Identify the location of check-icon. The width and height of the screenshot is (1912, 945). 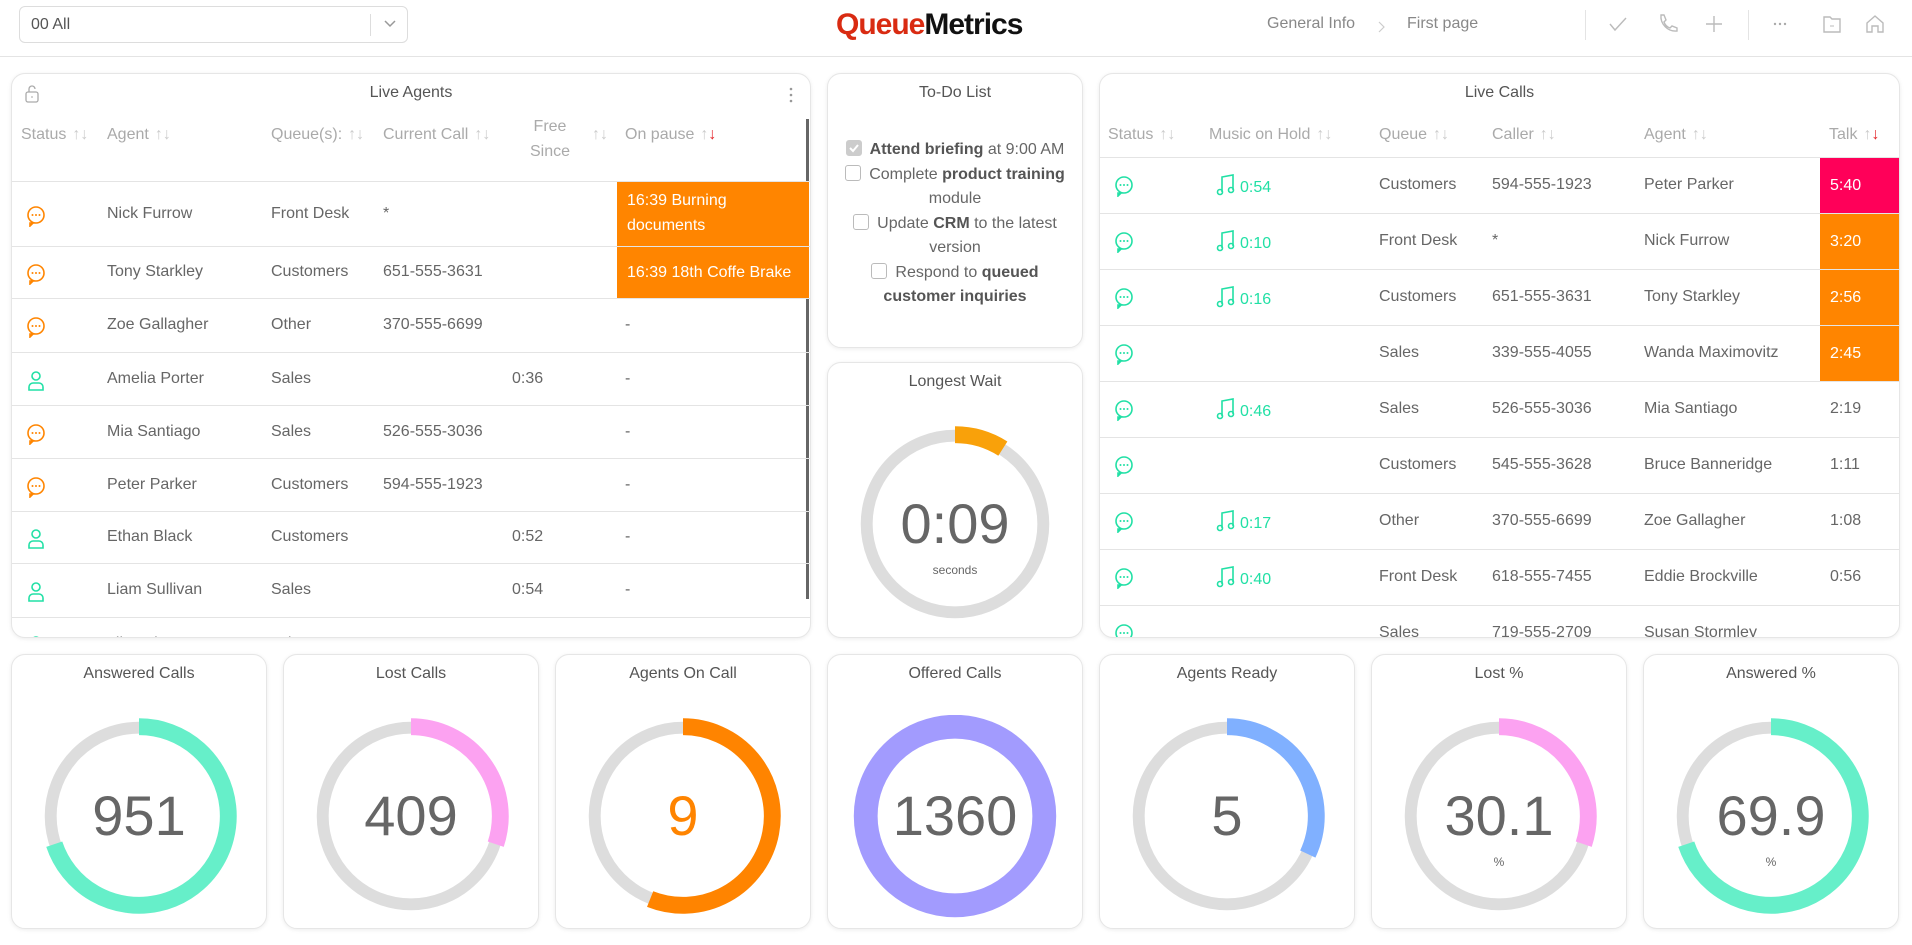
(1618, 24).